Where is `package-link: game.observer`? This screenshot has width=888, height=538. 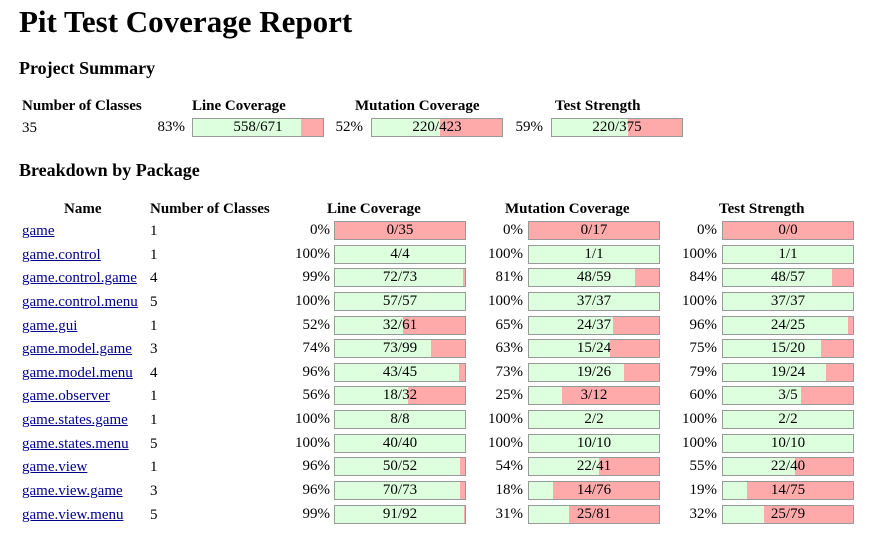 package-link: game.observer is located at coordinates (66, 396).